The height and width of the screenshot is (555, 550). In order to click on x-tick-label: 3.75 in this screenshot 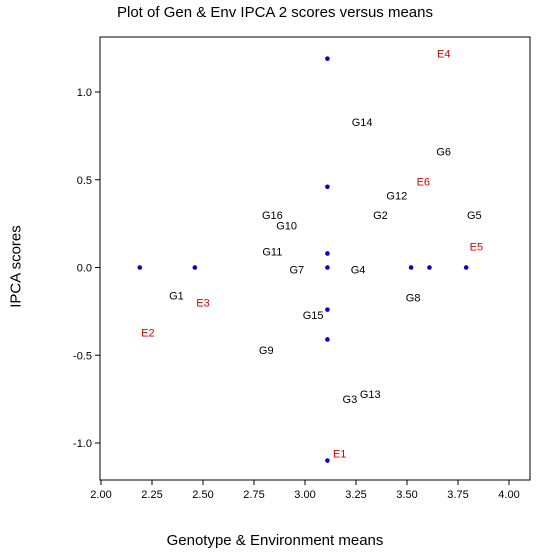, I will do `click(457, 495)`.